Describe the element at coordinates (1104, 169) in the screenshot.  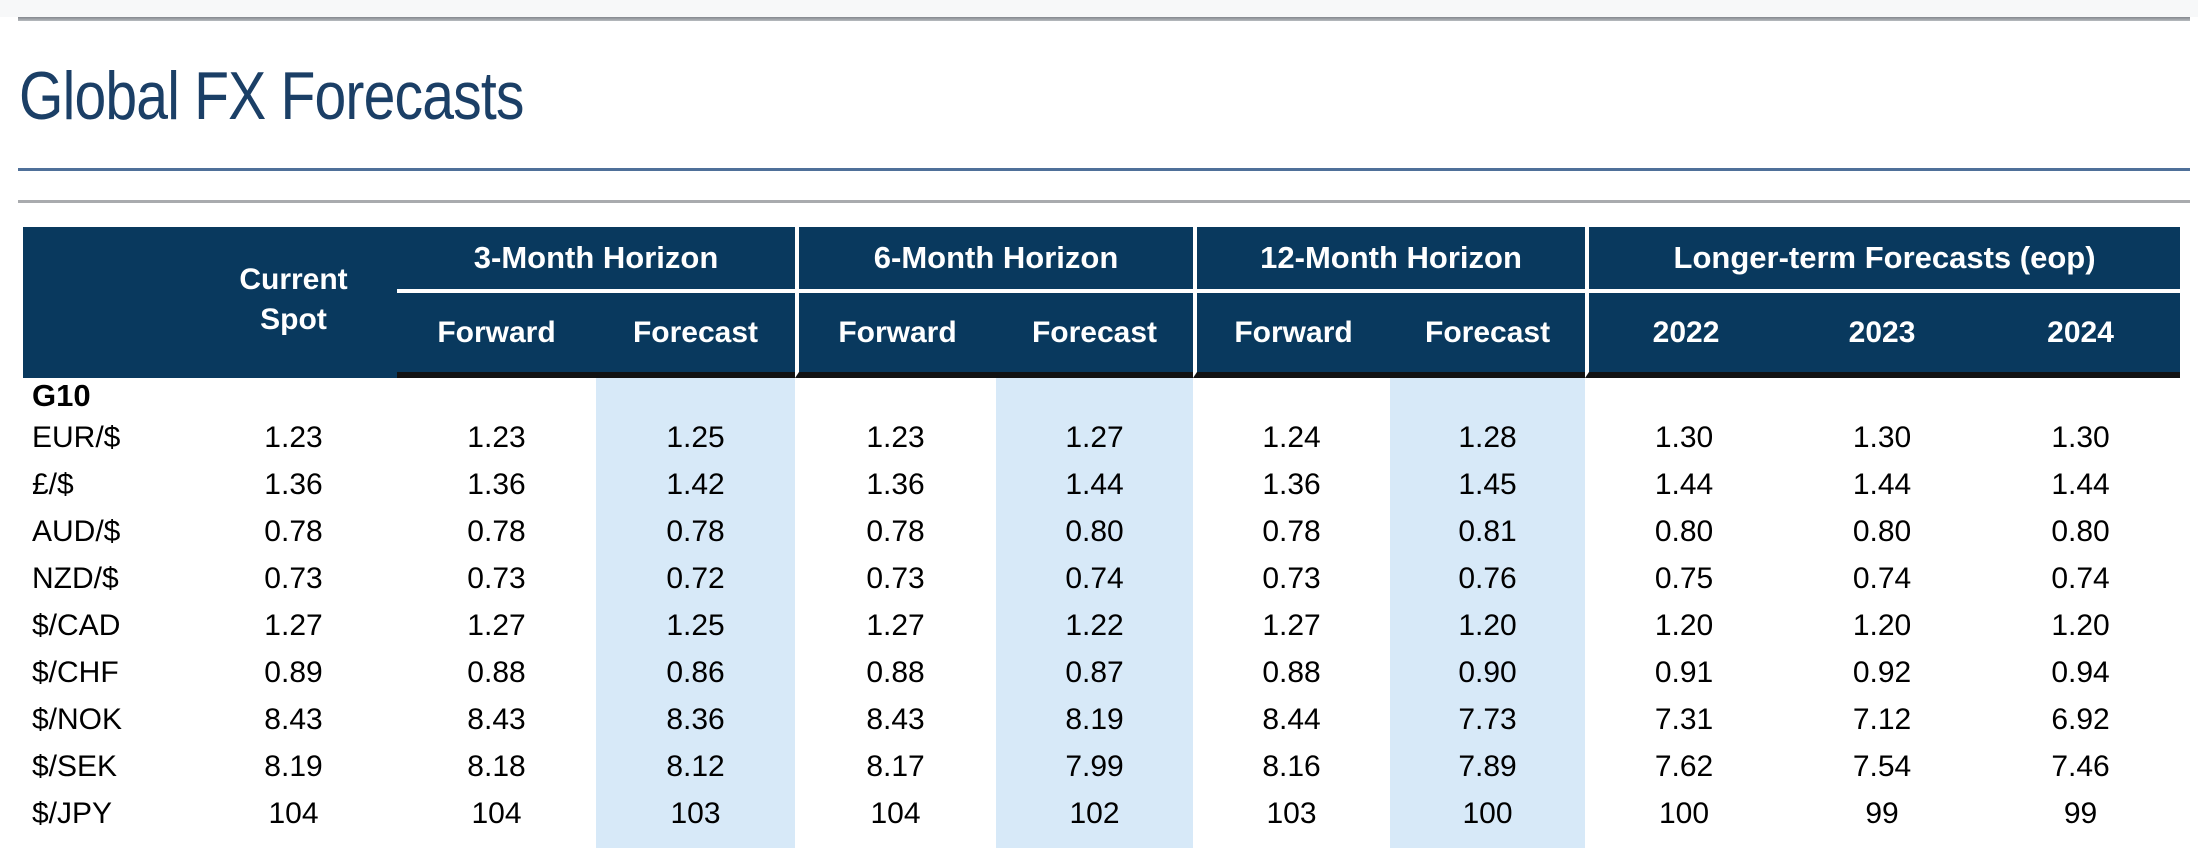
I see `title-underline-blue` at that location.